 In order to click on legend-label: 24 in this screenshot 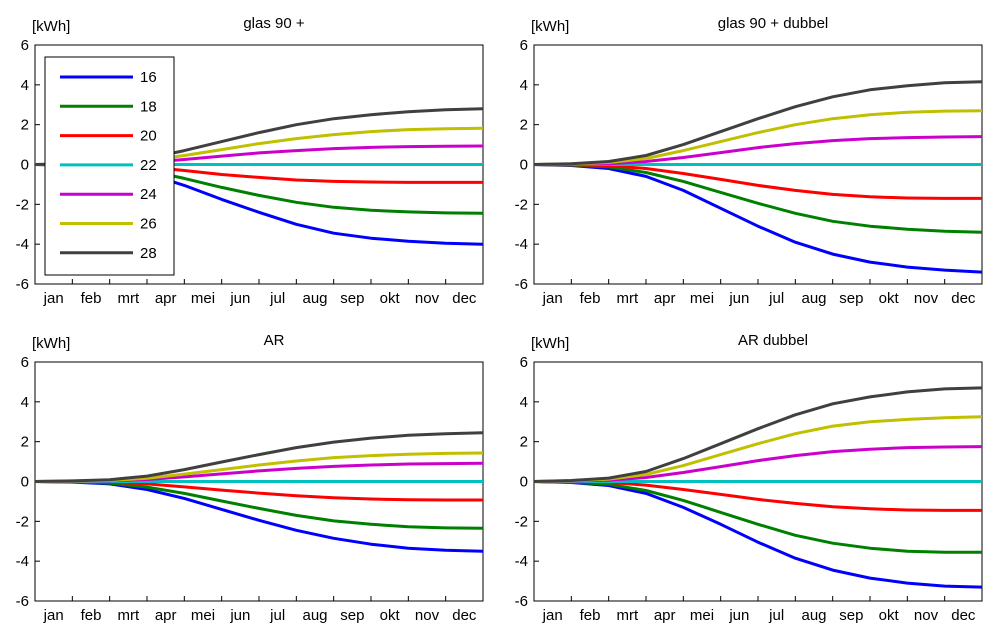, I will do `click(148, 194)`.